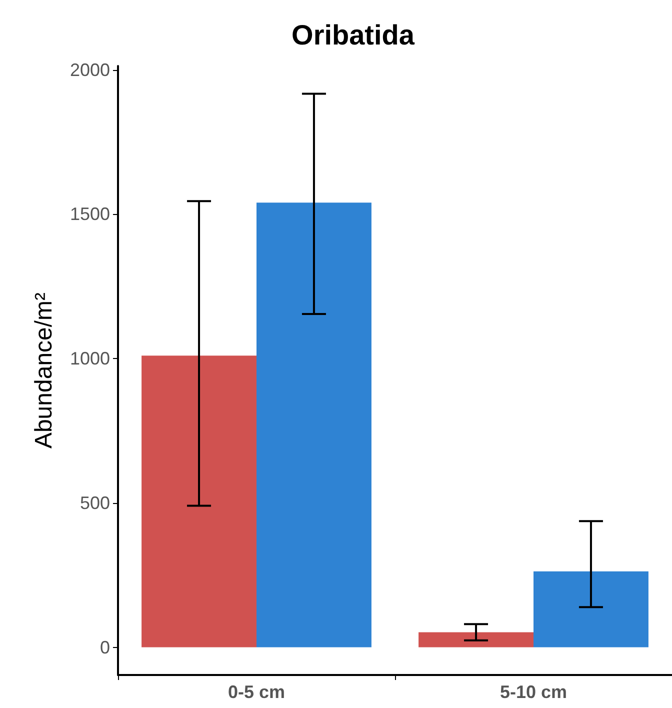 This screenshot has width=672, height=708. Describe the element at coordinates (534, 692) in the screenshot. I see `x-tick-label: 5-10 cm` at that location.